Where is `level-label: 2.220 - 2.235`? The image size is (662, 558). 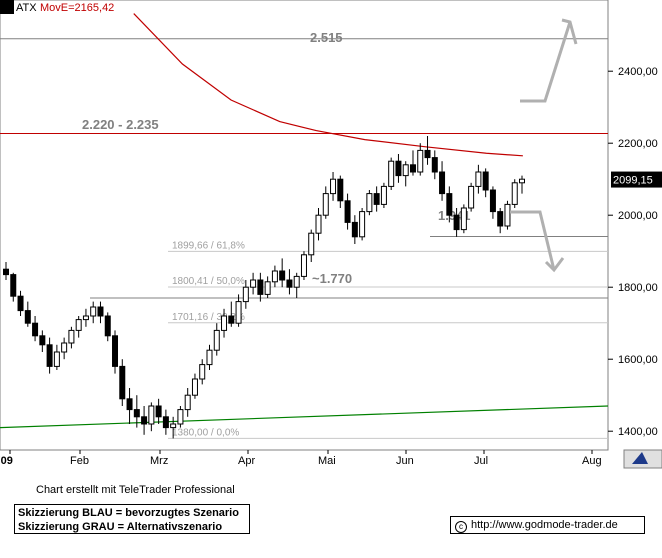 level-label: 2.220 - 2.235 is located at coordinates (120, 124).